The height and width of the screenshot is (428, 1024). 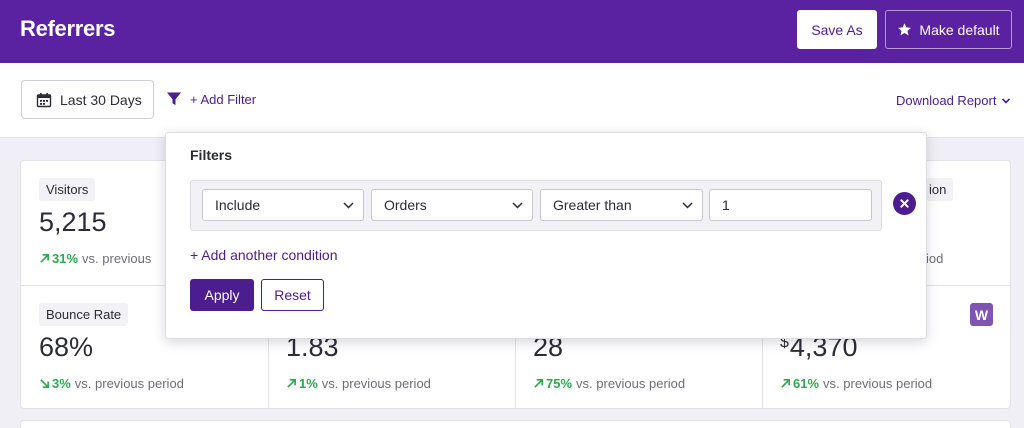 What do you see at coordinates (44, 99) in the screenshot?
I see `calendar-icon` at bounding box center [44, 99].